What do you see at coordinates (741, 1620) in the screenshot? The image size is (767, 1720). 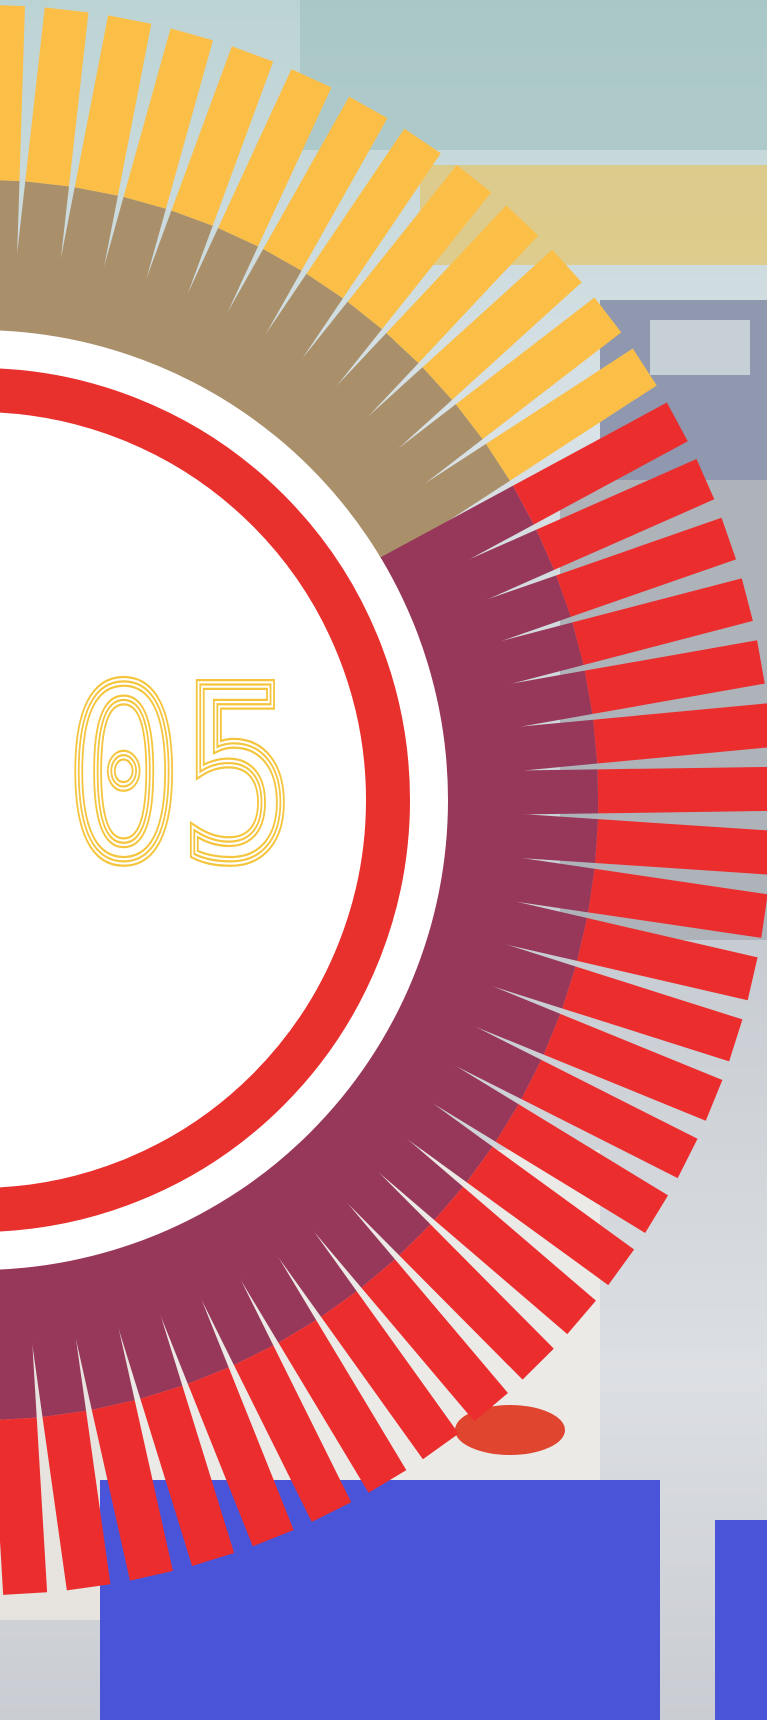 I see `pallet-right` at bounding box center [741, 1620].